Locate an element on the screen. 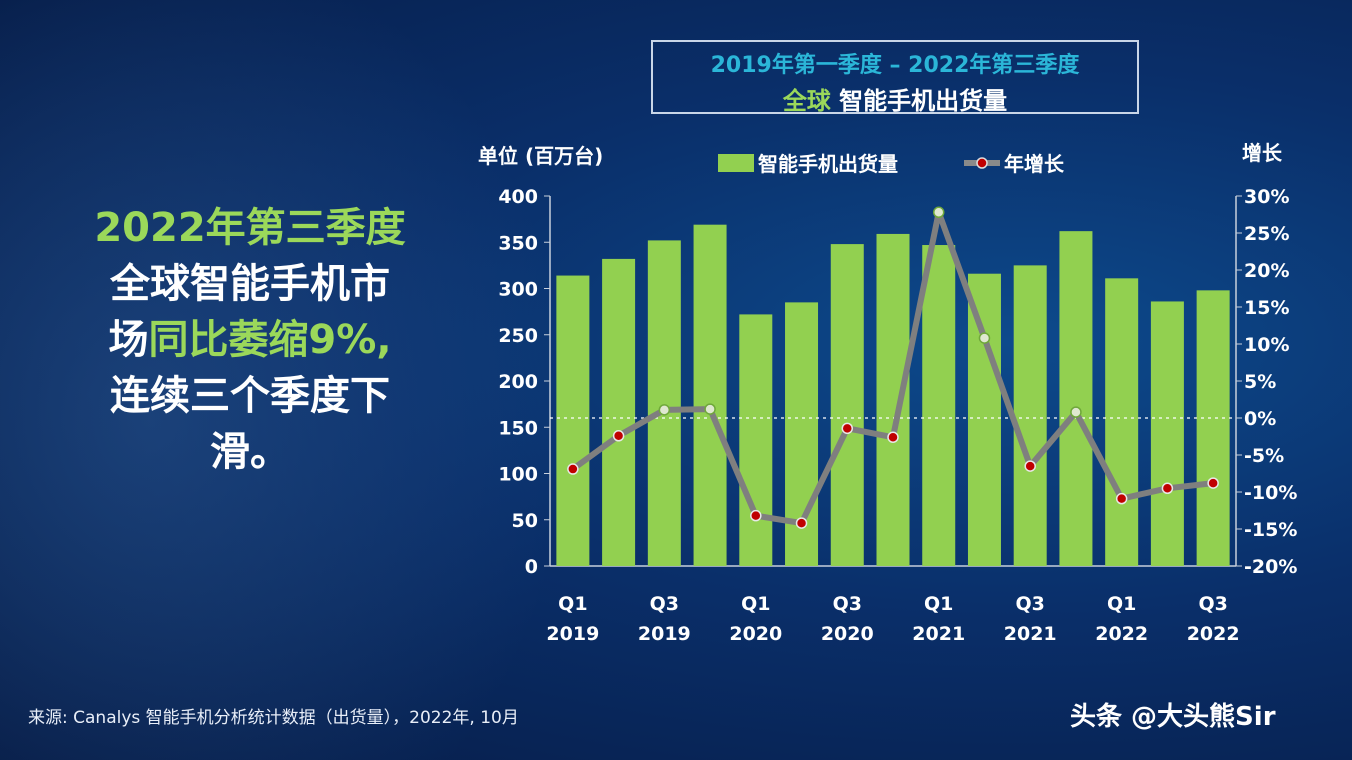  growth-point-Q2-2022 is located at coordinates (1167, 488).